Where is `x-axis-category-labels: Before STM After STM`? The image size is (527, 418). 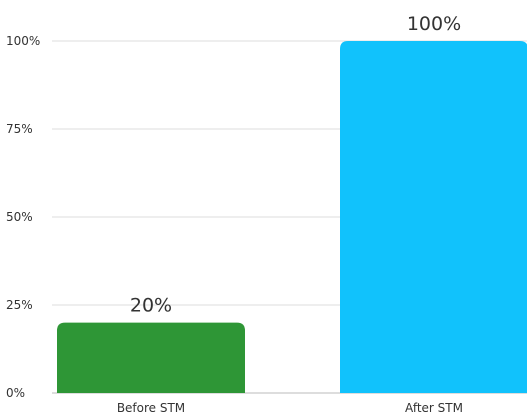
x-axis-category-labels: Before STM After STM is located at coordinates (290, 408).